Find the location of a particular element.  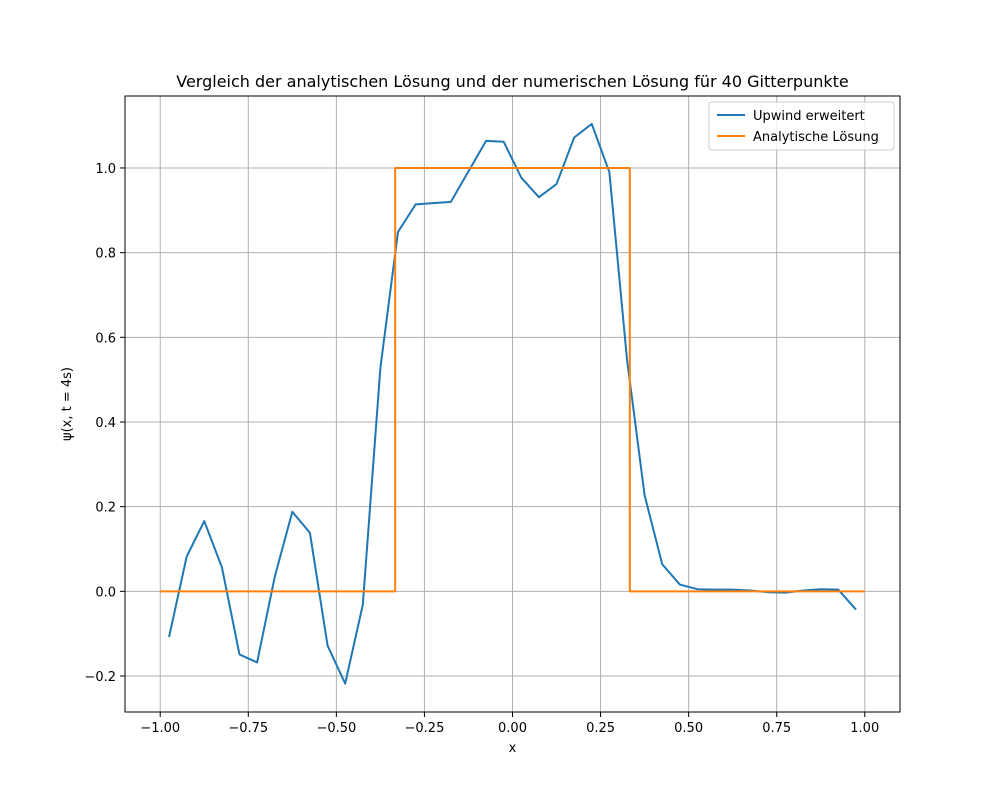

y-axis-label: ψ(x, t = 4s) is located at coordinates (67, 404).